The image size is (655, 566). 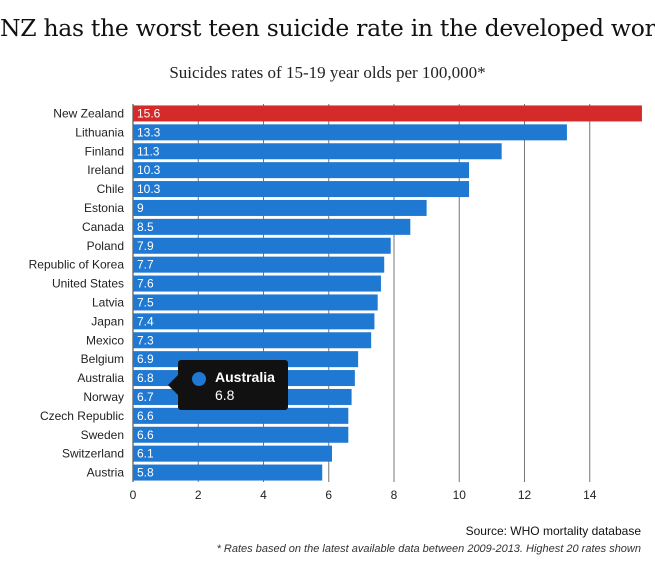 What do you see at coordinates (145, 378) in the screenshot?
I see `bar-value-label: 6.8` at bounding box center [145, 378].